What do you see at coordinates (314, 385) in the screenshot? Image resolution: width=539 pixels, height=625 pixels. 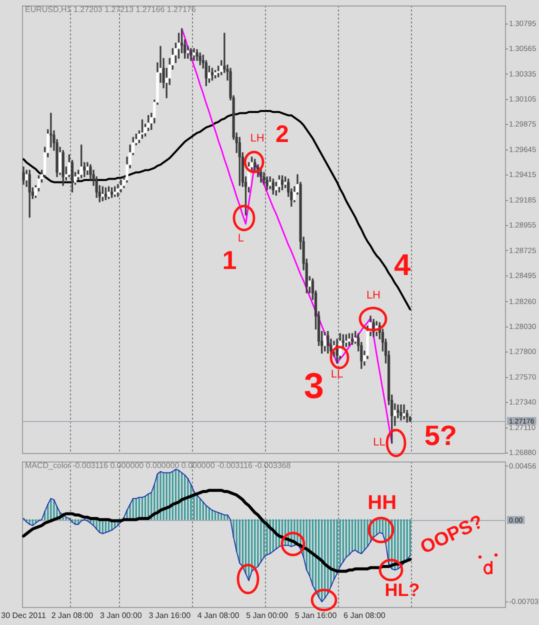 I see `annotation: 3` at bounding box center [314, 385].